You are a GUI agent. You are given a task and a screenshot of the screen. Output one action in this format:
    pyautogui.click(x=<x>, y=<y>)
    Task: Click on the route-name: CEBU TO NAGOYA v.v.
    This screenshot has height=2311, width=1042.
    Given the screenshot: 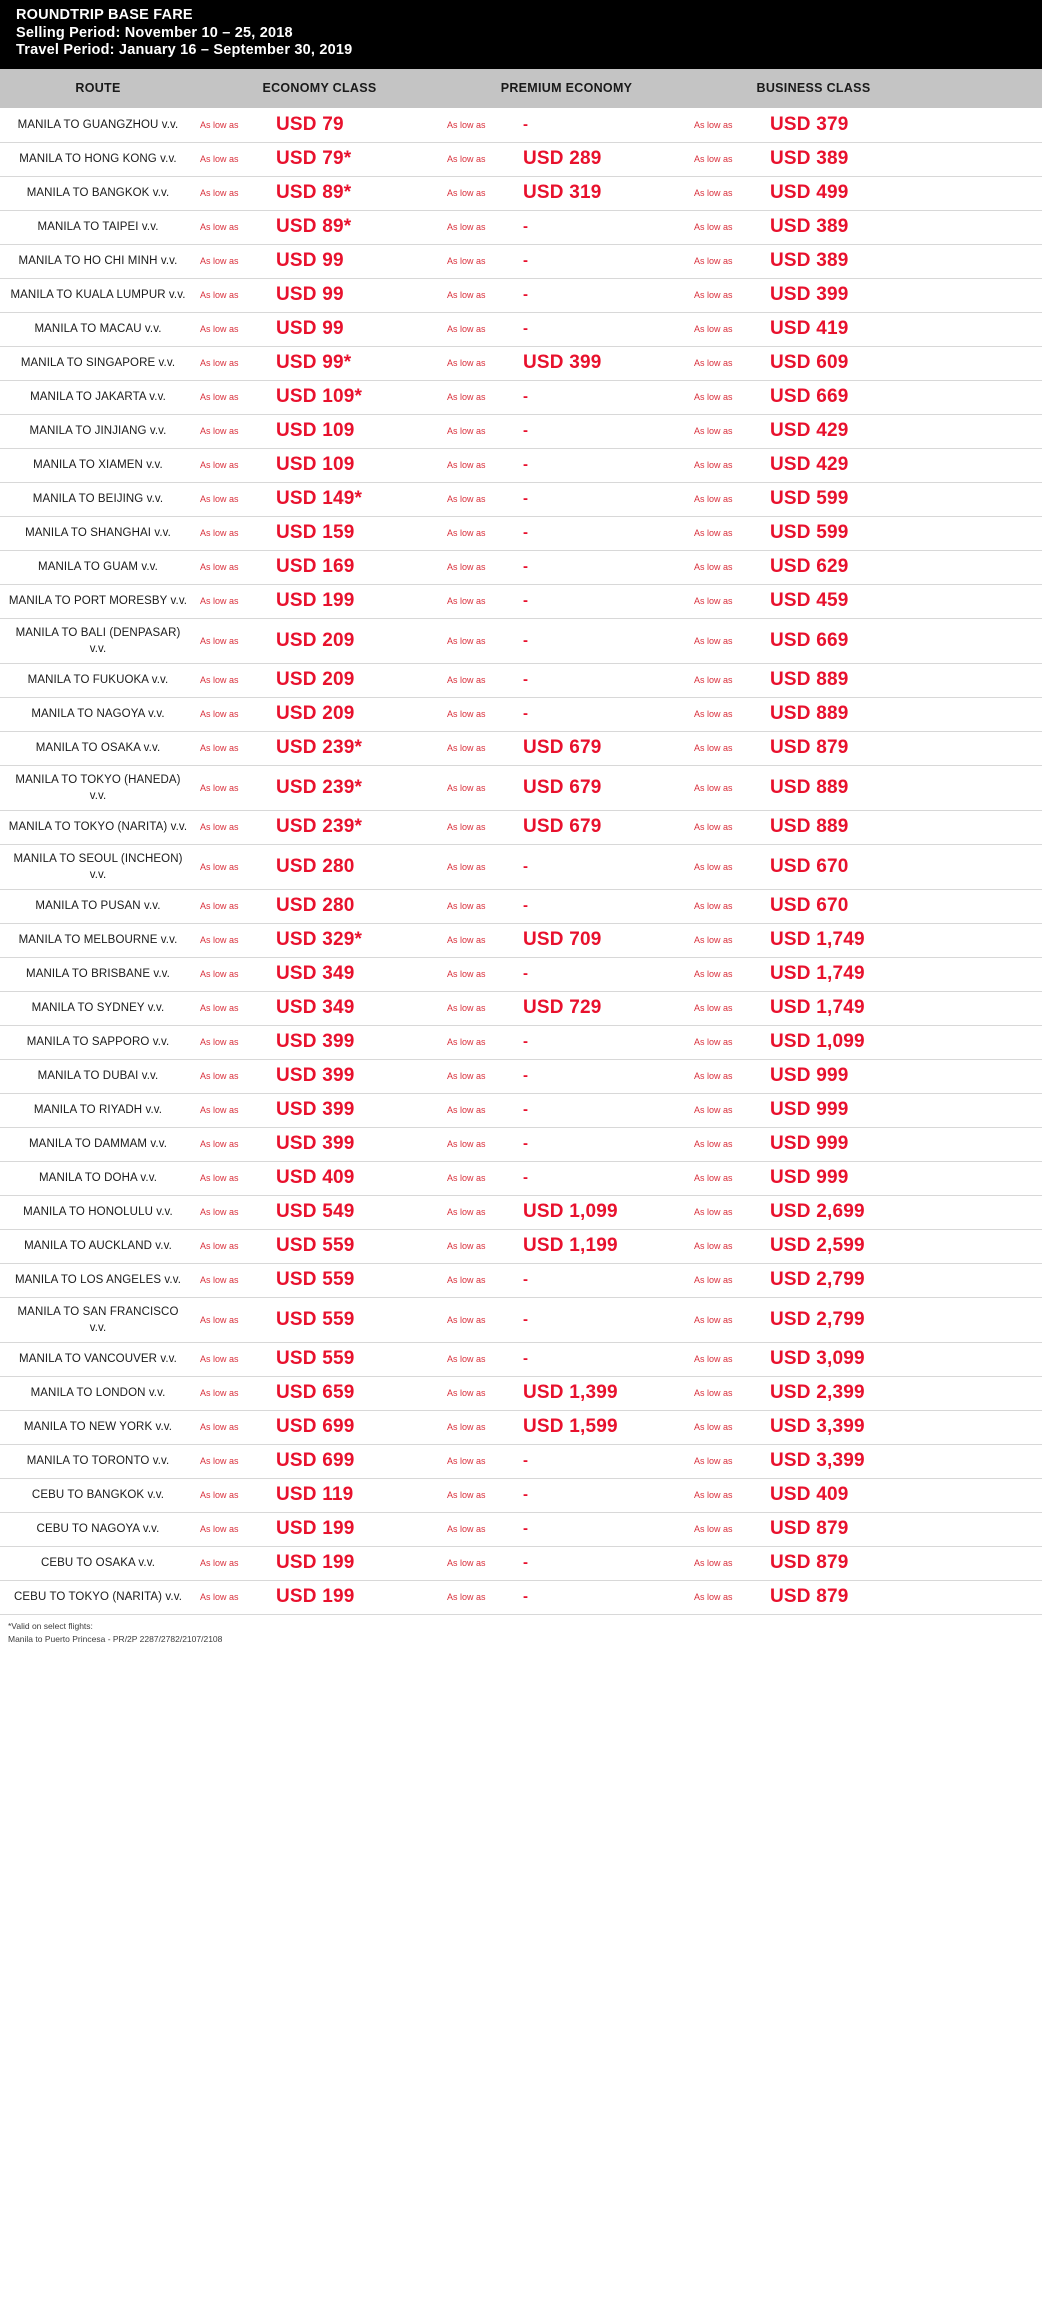 What is the action you would take?
    pyautogui.click(x=98, y=1529)
    